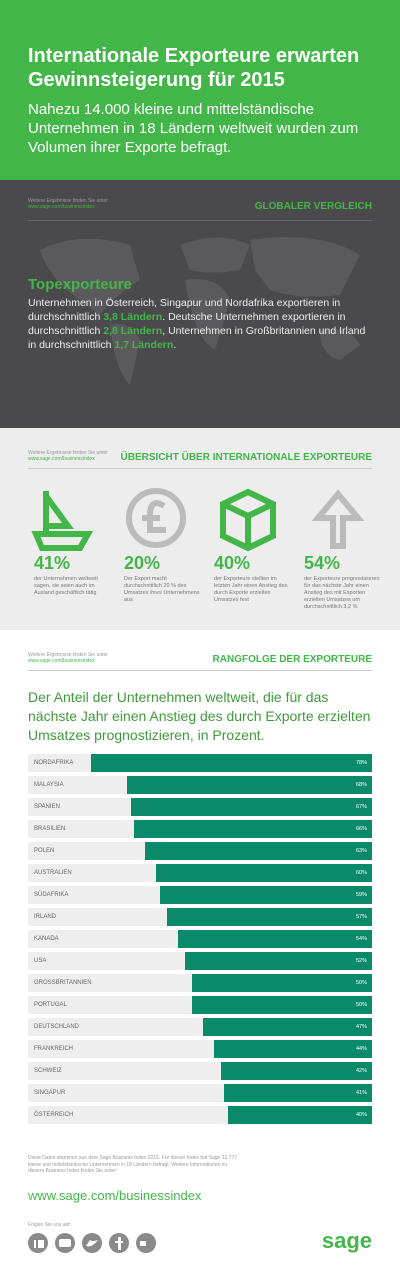 Image resolution: width=400 pixels, height=1270 pixels. What do you see at coordinates (361, 807) in the screenshot?
I see `value-label: 67%` at bounding box center [361, 807].